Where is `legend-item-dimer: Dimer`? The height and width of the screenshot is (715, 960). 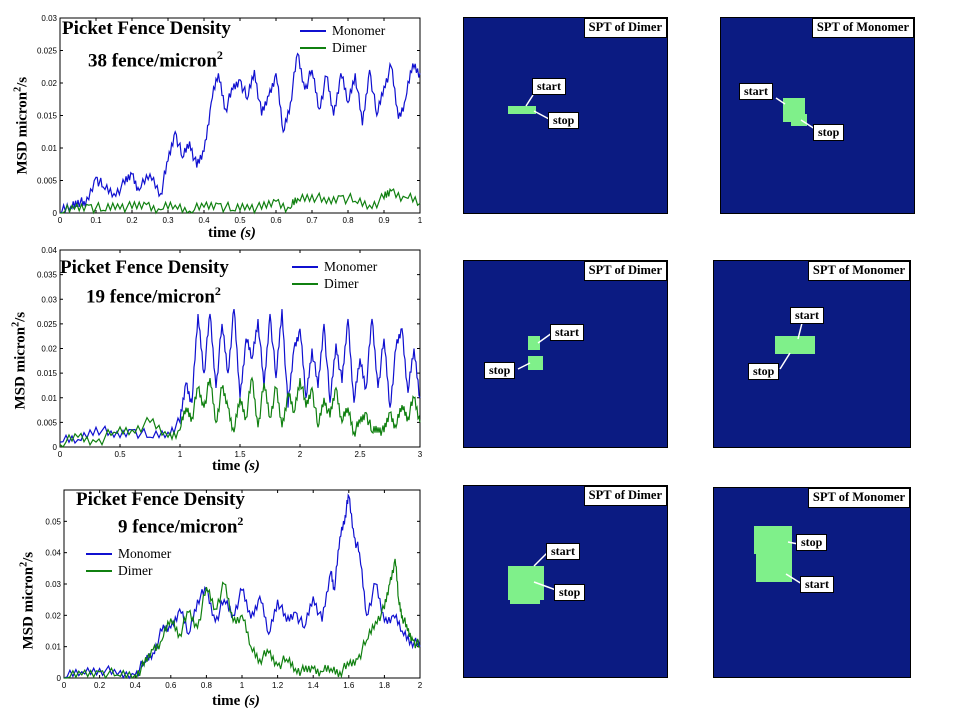
legend-item-dimer: Dimer is located at coordinates (334, 283).